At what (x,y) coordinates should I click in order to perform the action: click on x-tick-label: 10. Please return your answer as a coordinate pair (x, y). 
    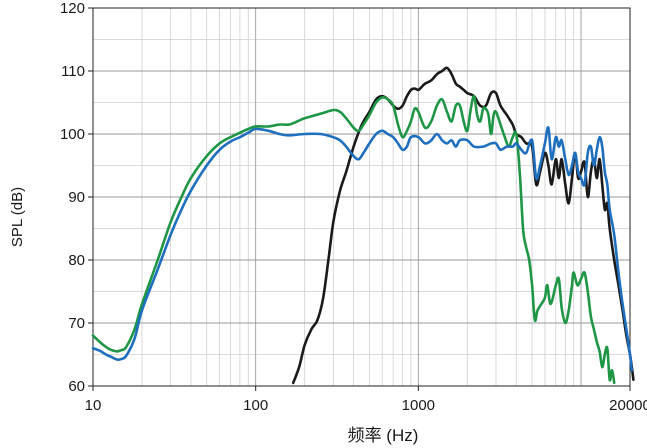
    Looking at the image, I should click on (93, 405).